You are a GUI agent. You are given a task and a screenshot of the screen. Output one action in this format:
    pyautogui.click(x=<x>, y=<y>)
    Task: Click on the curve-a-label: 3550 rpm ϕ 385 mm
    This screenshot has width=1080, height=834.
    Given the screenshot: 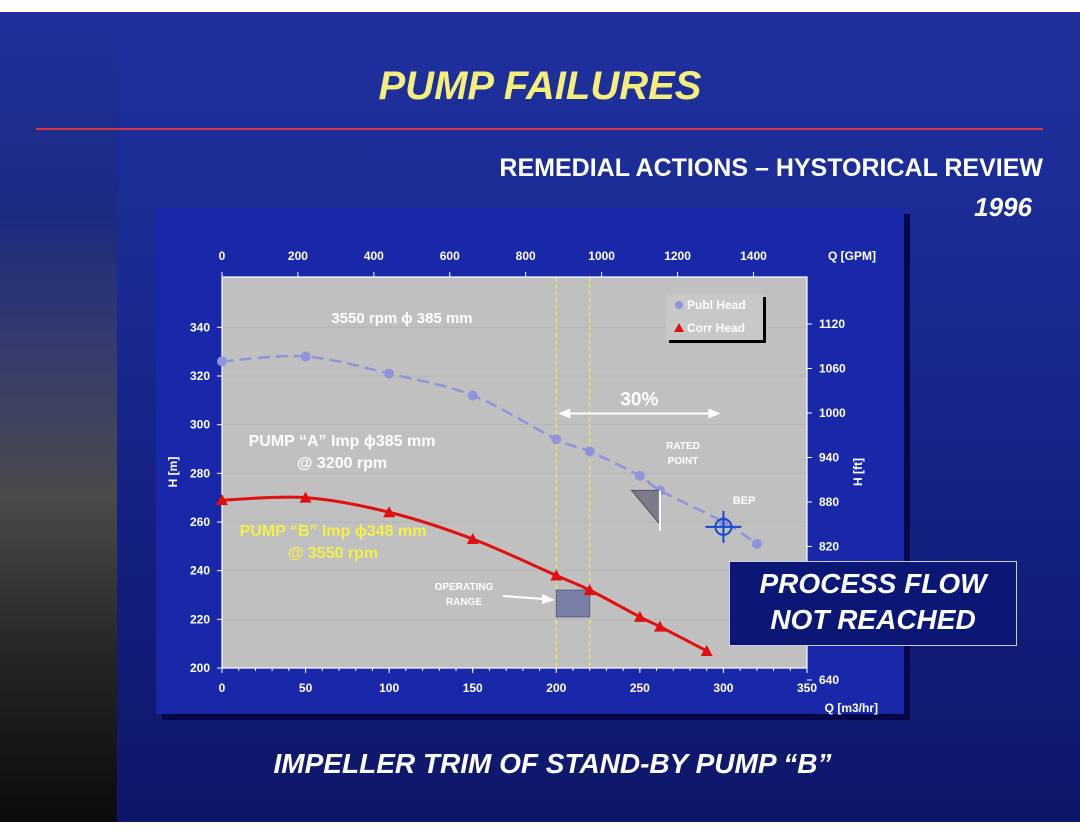 What is the action you would take?
    pyautogui.click(x=401, y=318)
    